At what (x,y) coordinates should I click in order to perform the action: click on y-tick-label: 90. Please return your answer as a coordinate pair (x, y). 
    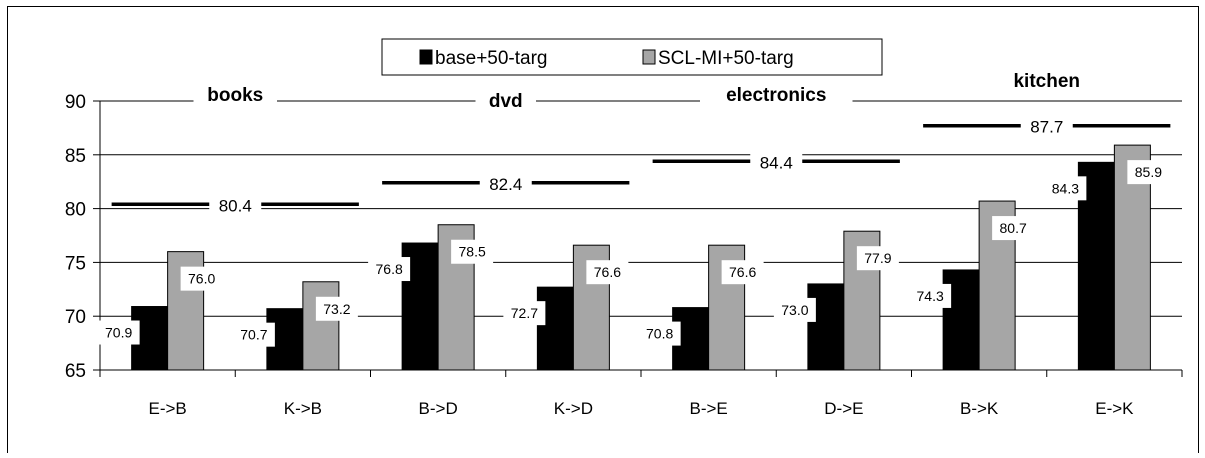
    Looking at the image, I should click on (75, 102).